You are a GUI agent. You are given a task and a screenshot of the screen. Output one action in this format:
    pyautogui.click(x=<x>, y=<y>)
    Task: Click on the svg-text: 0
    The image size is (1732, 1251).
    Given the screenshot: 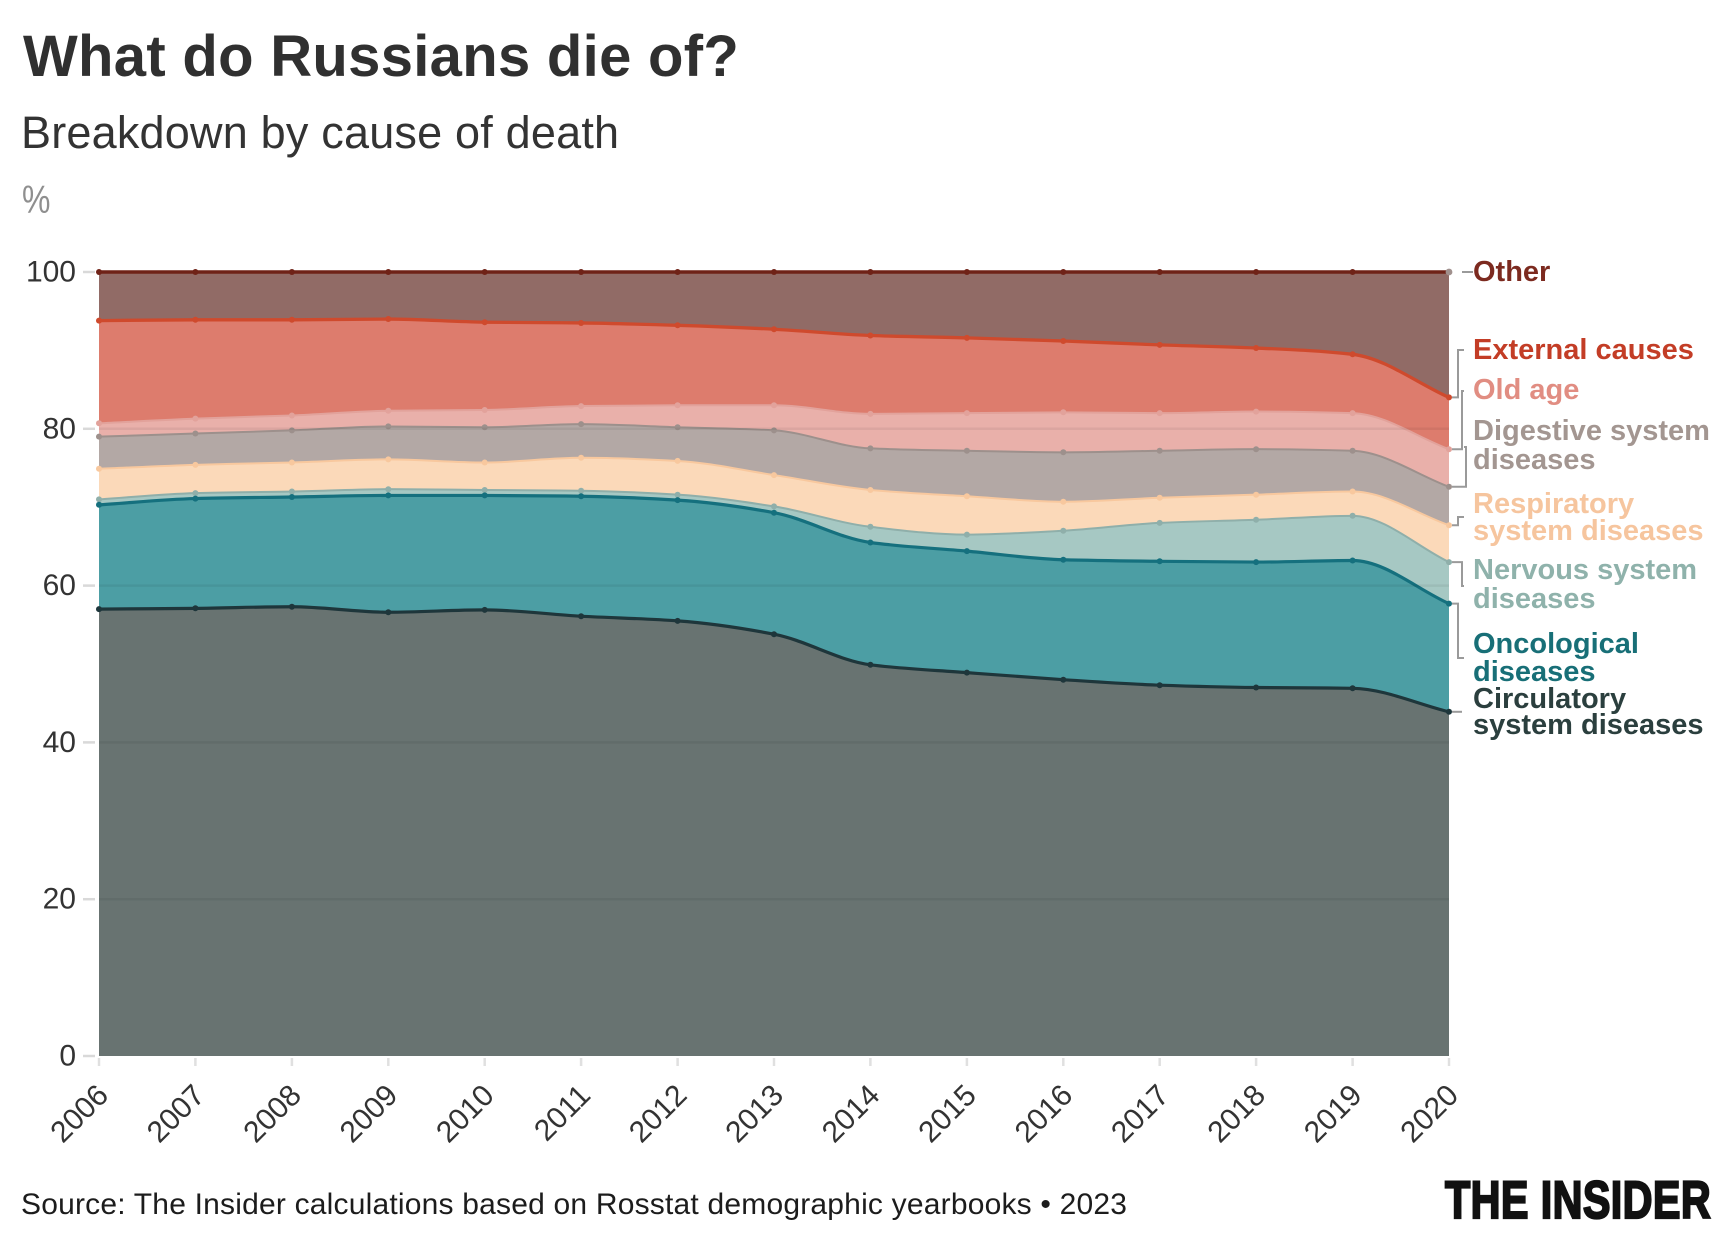 What is the action you would take?
    pyautogui.click(x=67, y=1056)
    